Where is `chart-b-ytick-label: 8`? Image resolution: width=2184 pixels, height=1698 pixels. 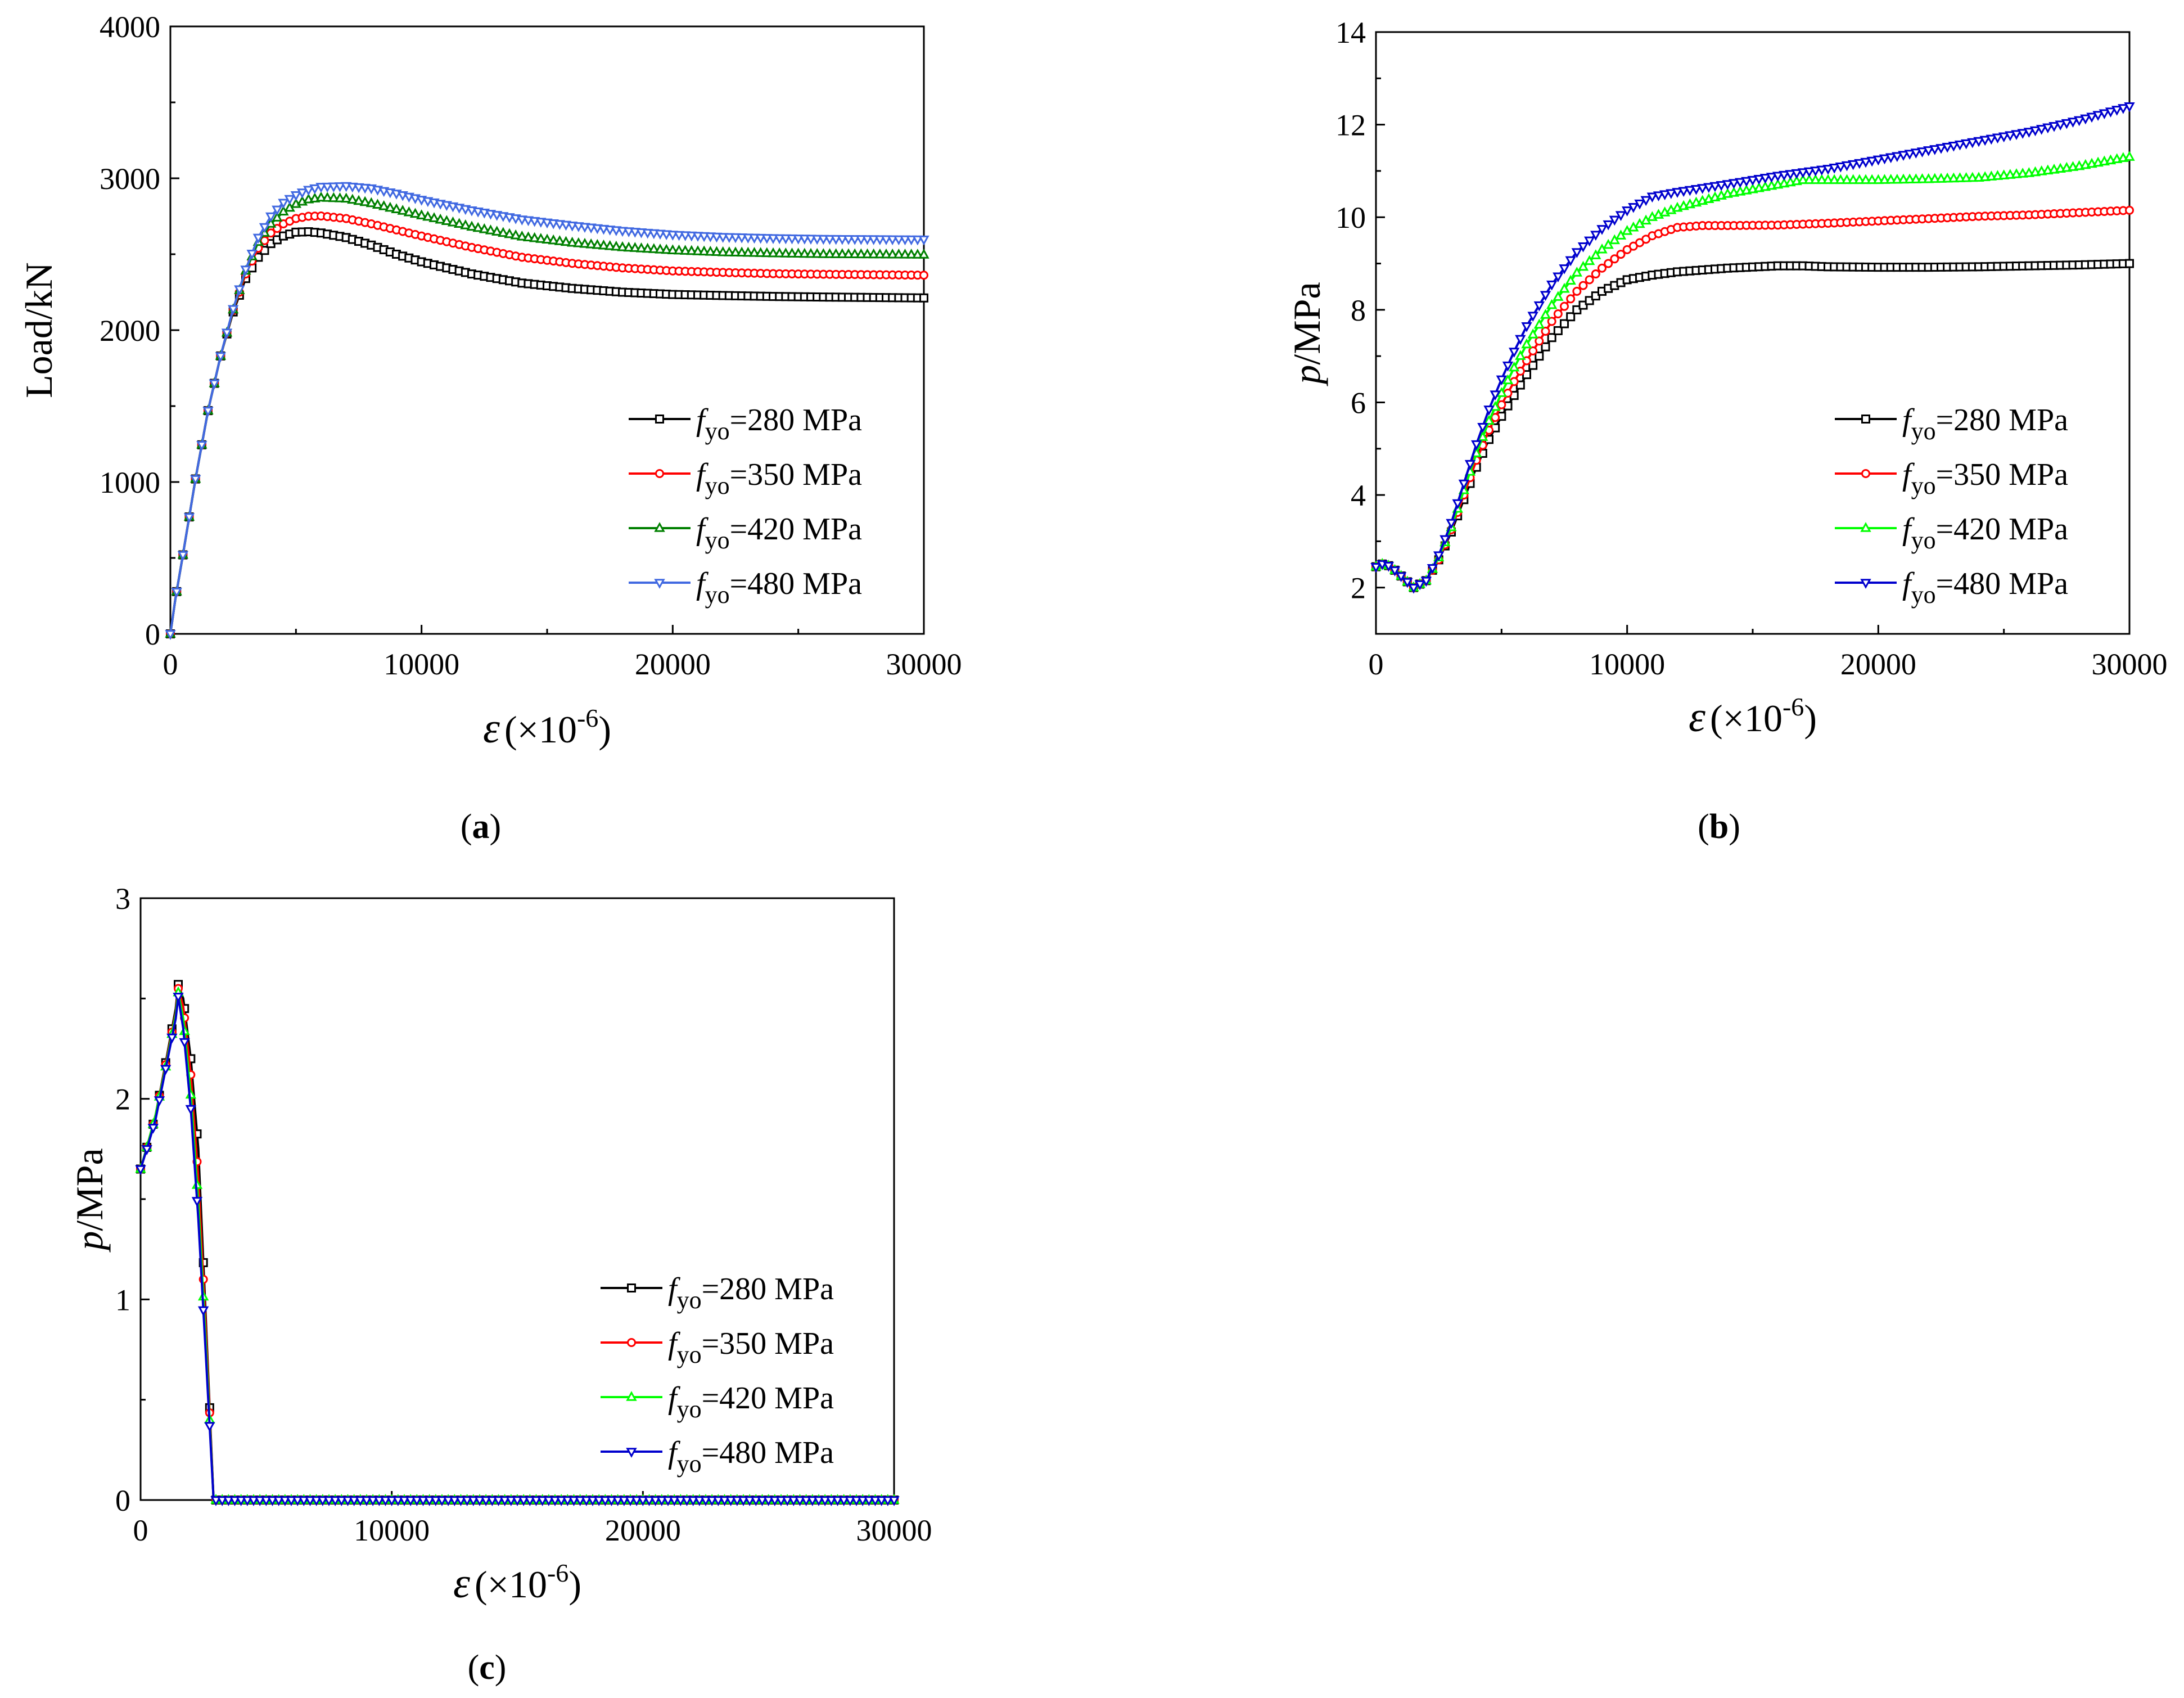 chart-b-ytick-label: 8 is located at coordinates (1358, 310).